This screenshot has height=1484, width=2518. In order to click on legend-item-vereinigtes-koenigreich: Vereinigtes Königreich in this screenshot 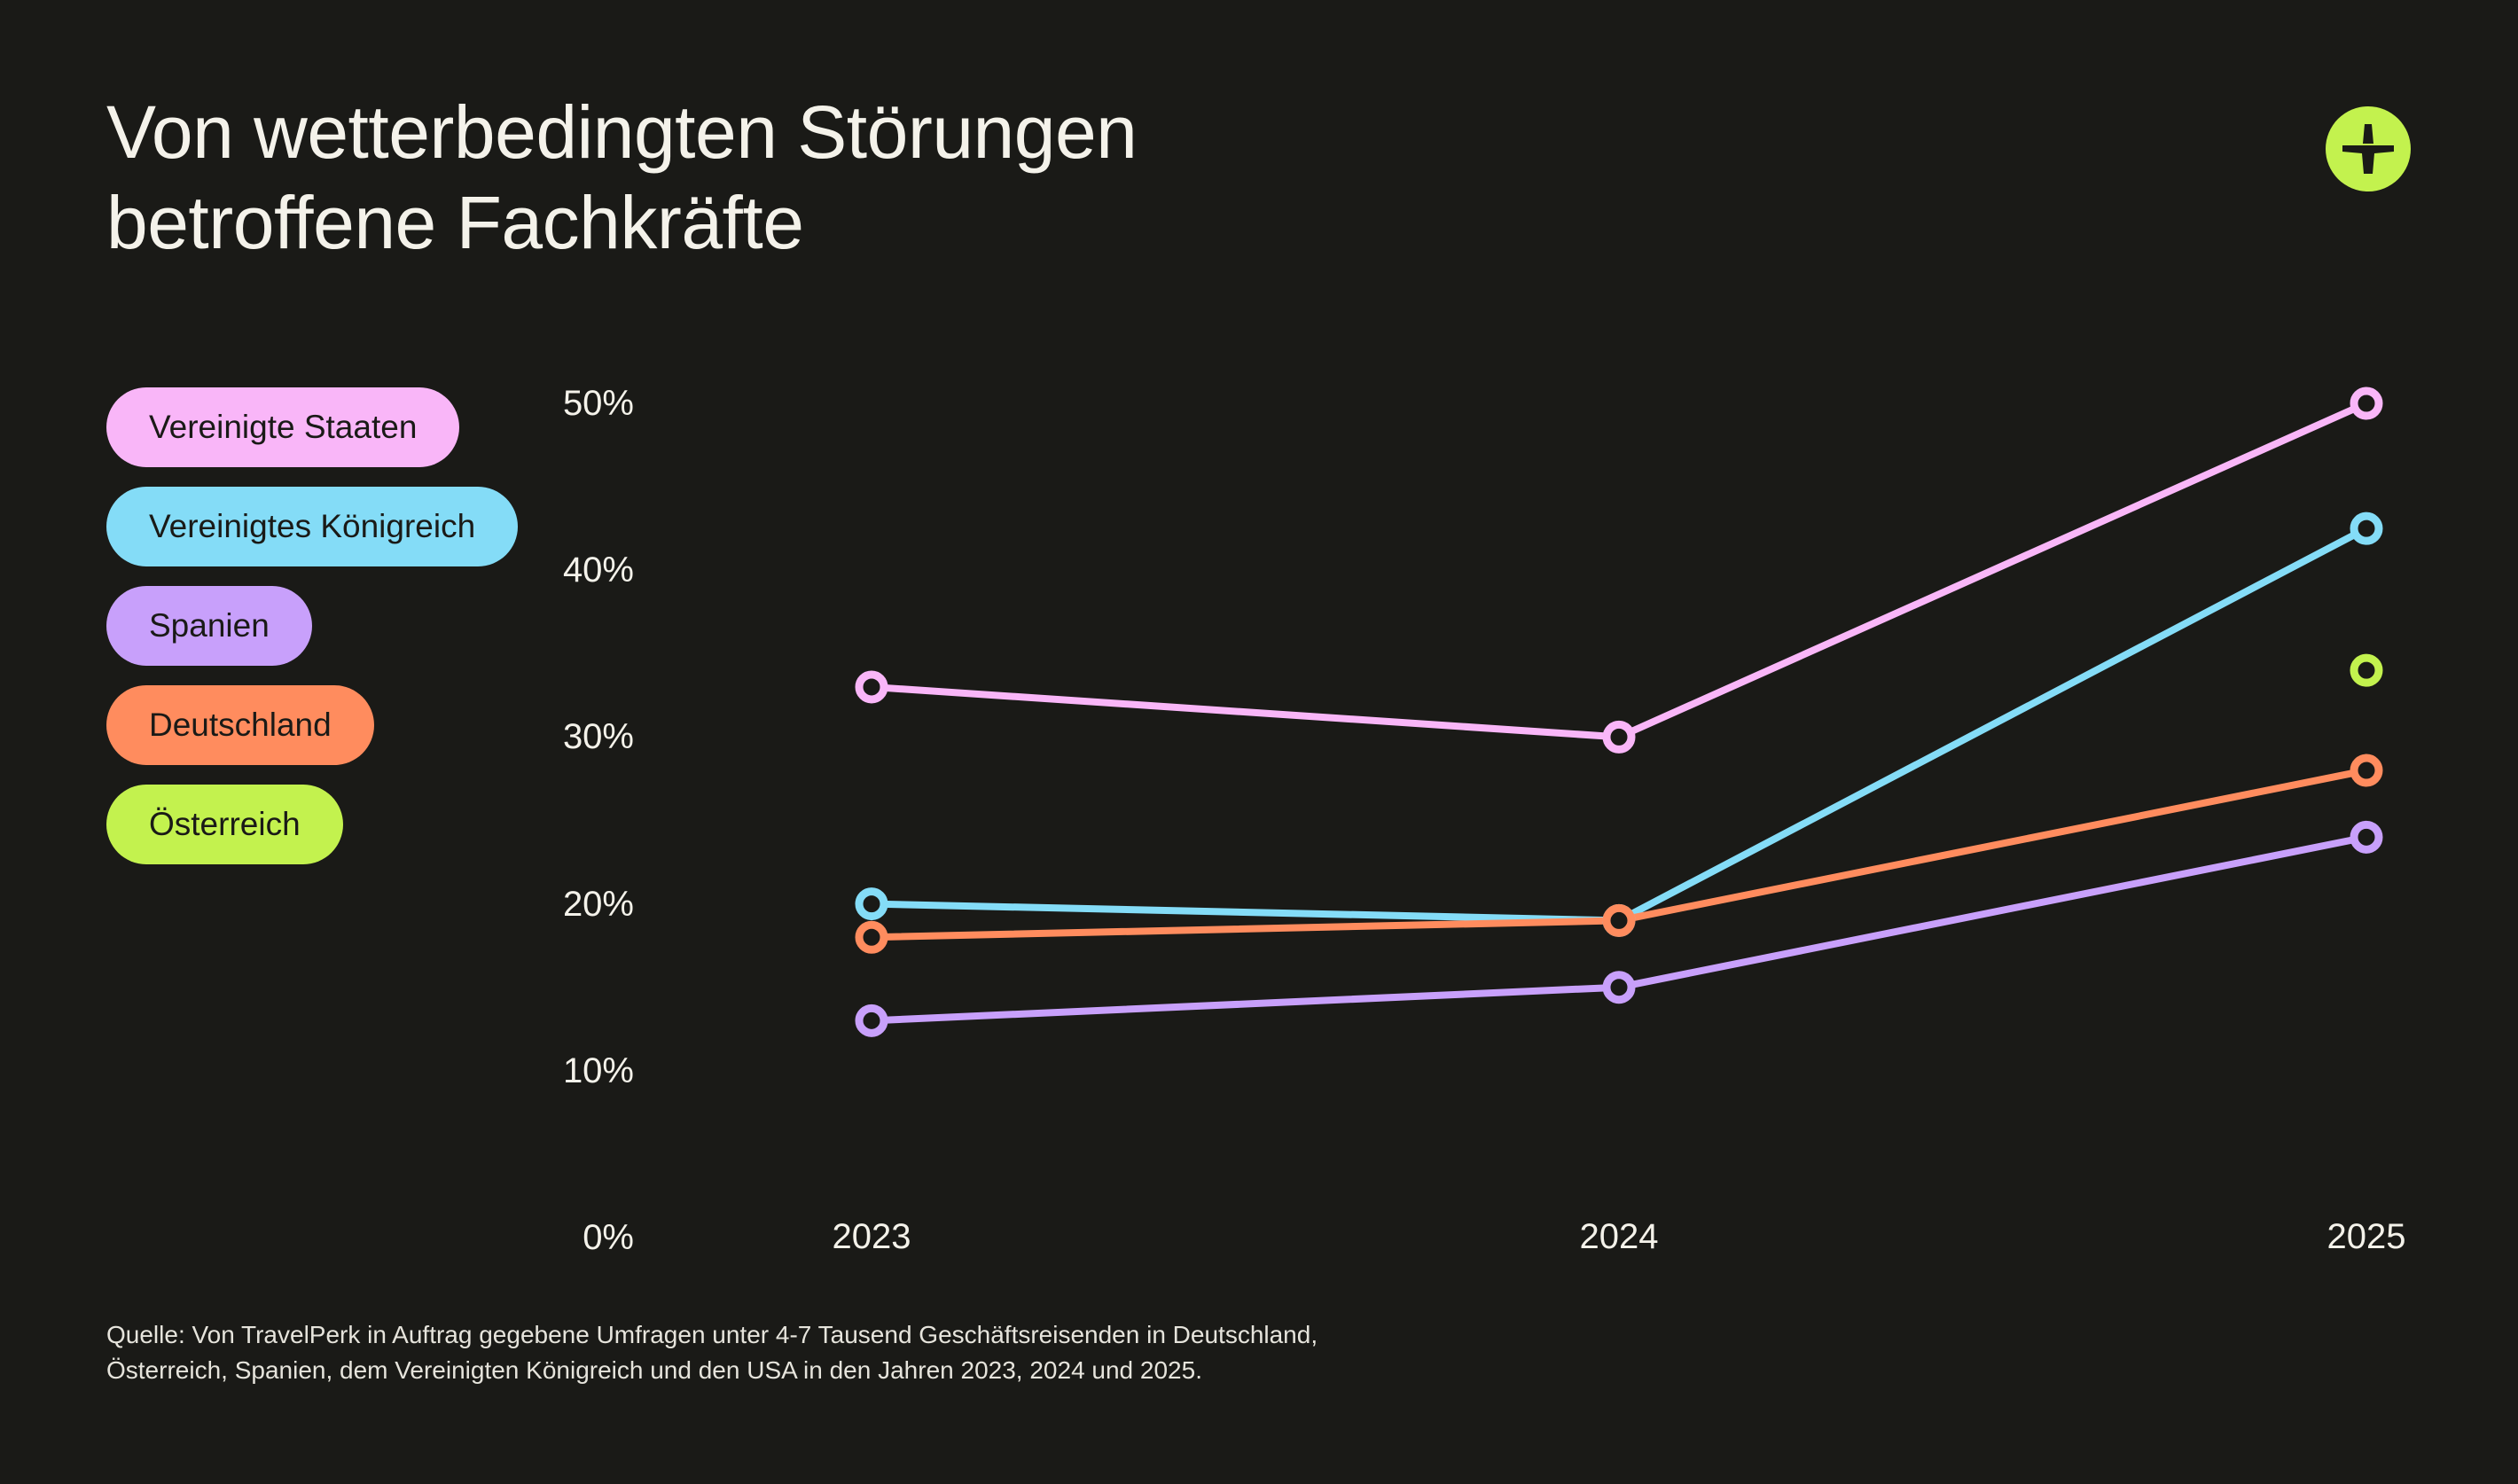, I will do `click(312, 526)`.